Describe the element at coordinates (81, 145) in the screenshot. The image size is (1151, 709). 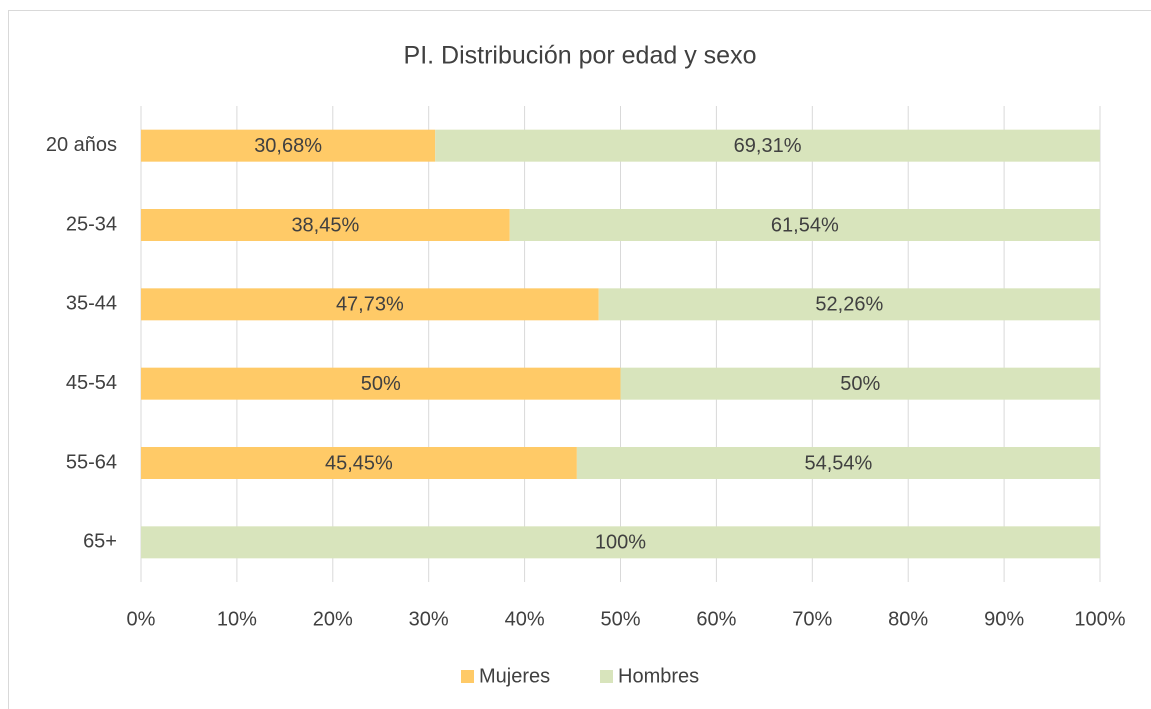
I see `y-tick-label: 20 años` at that location.